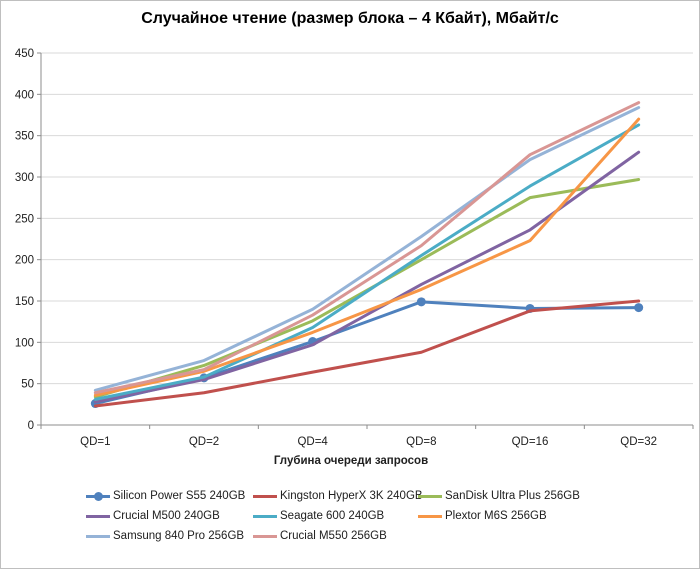 Image resolution: width=700 pixels, height=569 pixels. What do you see at coordinates (24, 302) in the screenshot?
I see `y-tick-label: 150` at bounding box center [24, 302].